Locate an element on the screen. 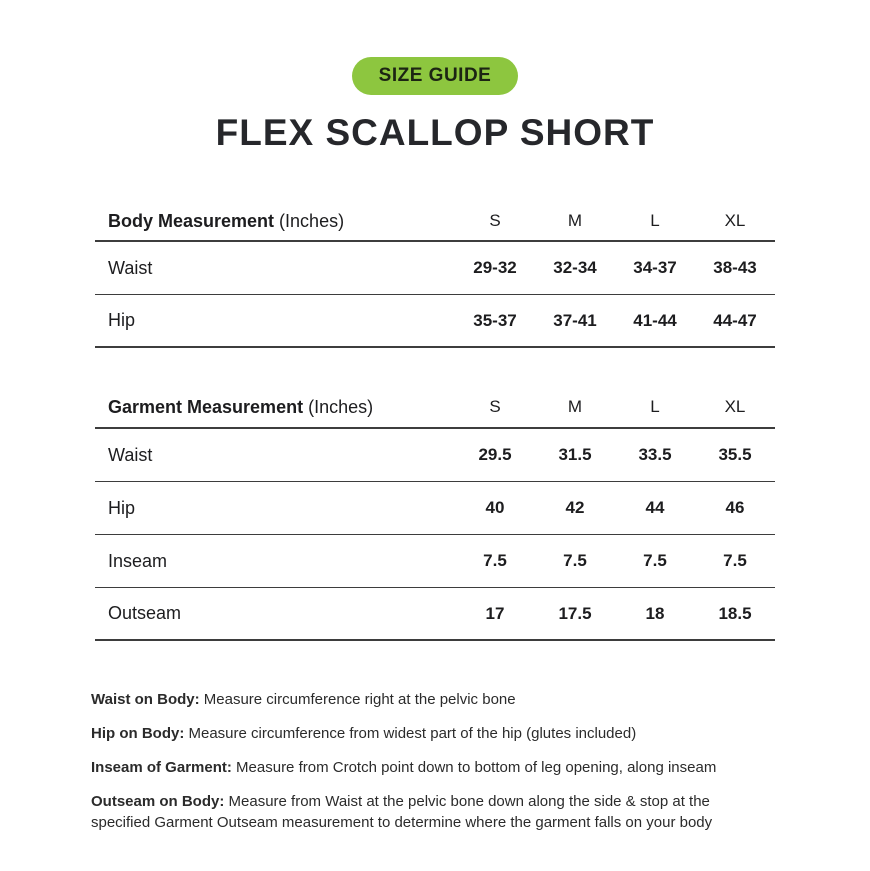 This screenshot has height=871, width=870. table-cell: 31.5 is located at coordinates (575, 454).